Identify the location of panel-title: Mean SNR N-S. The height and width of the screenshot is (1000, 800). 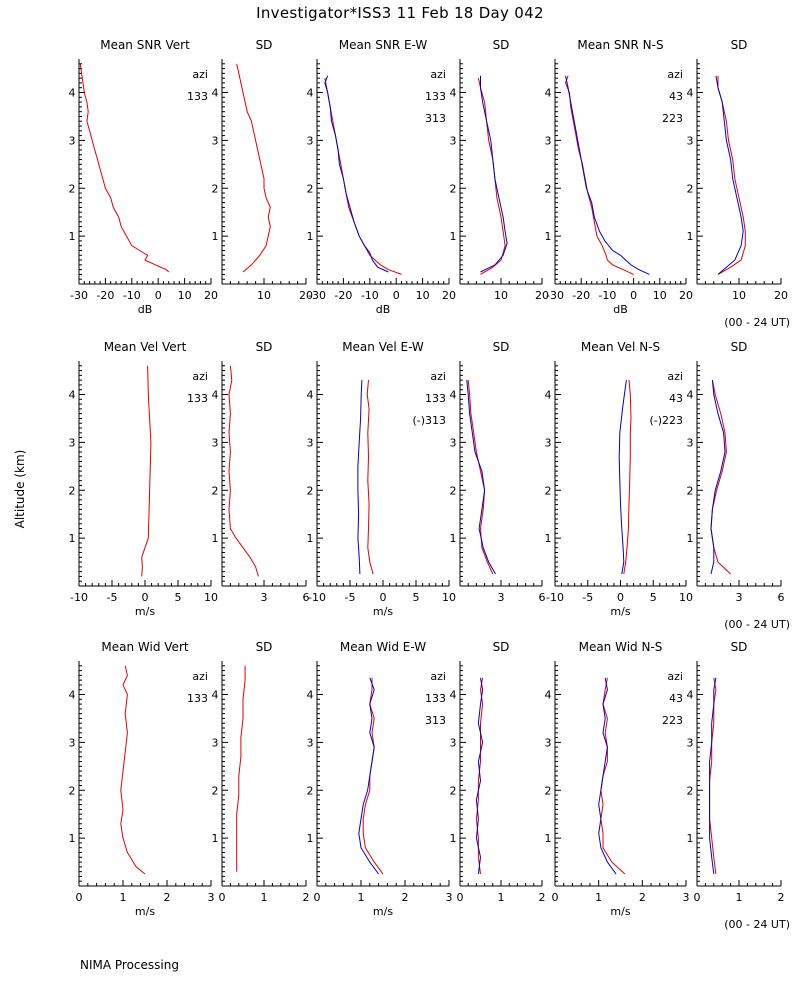
(620, 45).